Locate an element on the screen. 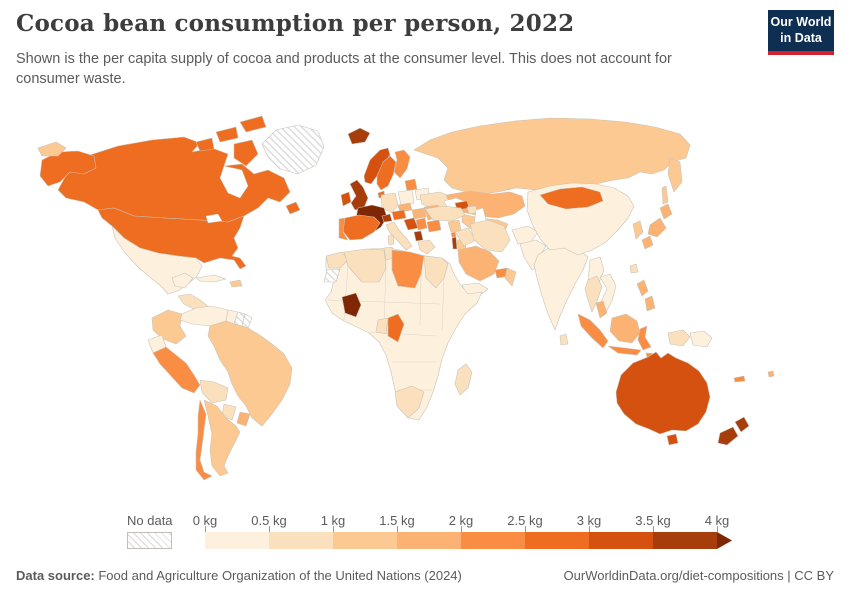 This screenshot has width=850, height=600. country-argentina is located at coordinates (222, 438).